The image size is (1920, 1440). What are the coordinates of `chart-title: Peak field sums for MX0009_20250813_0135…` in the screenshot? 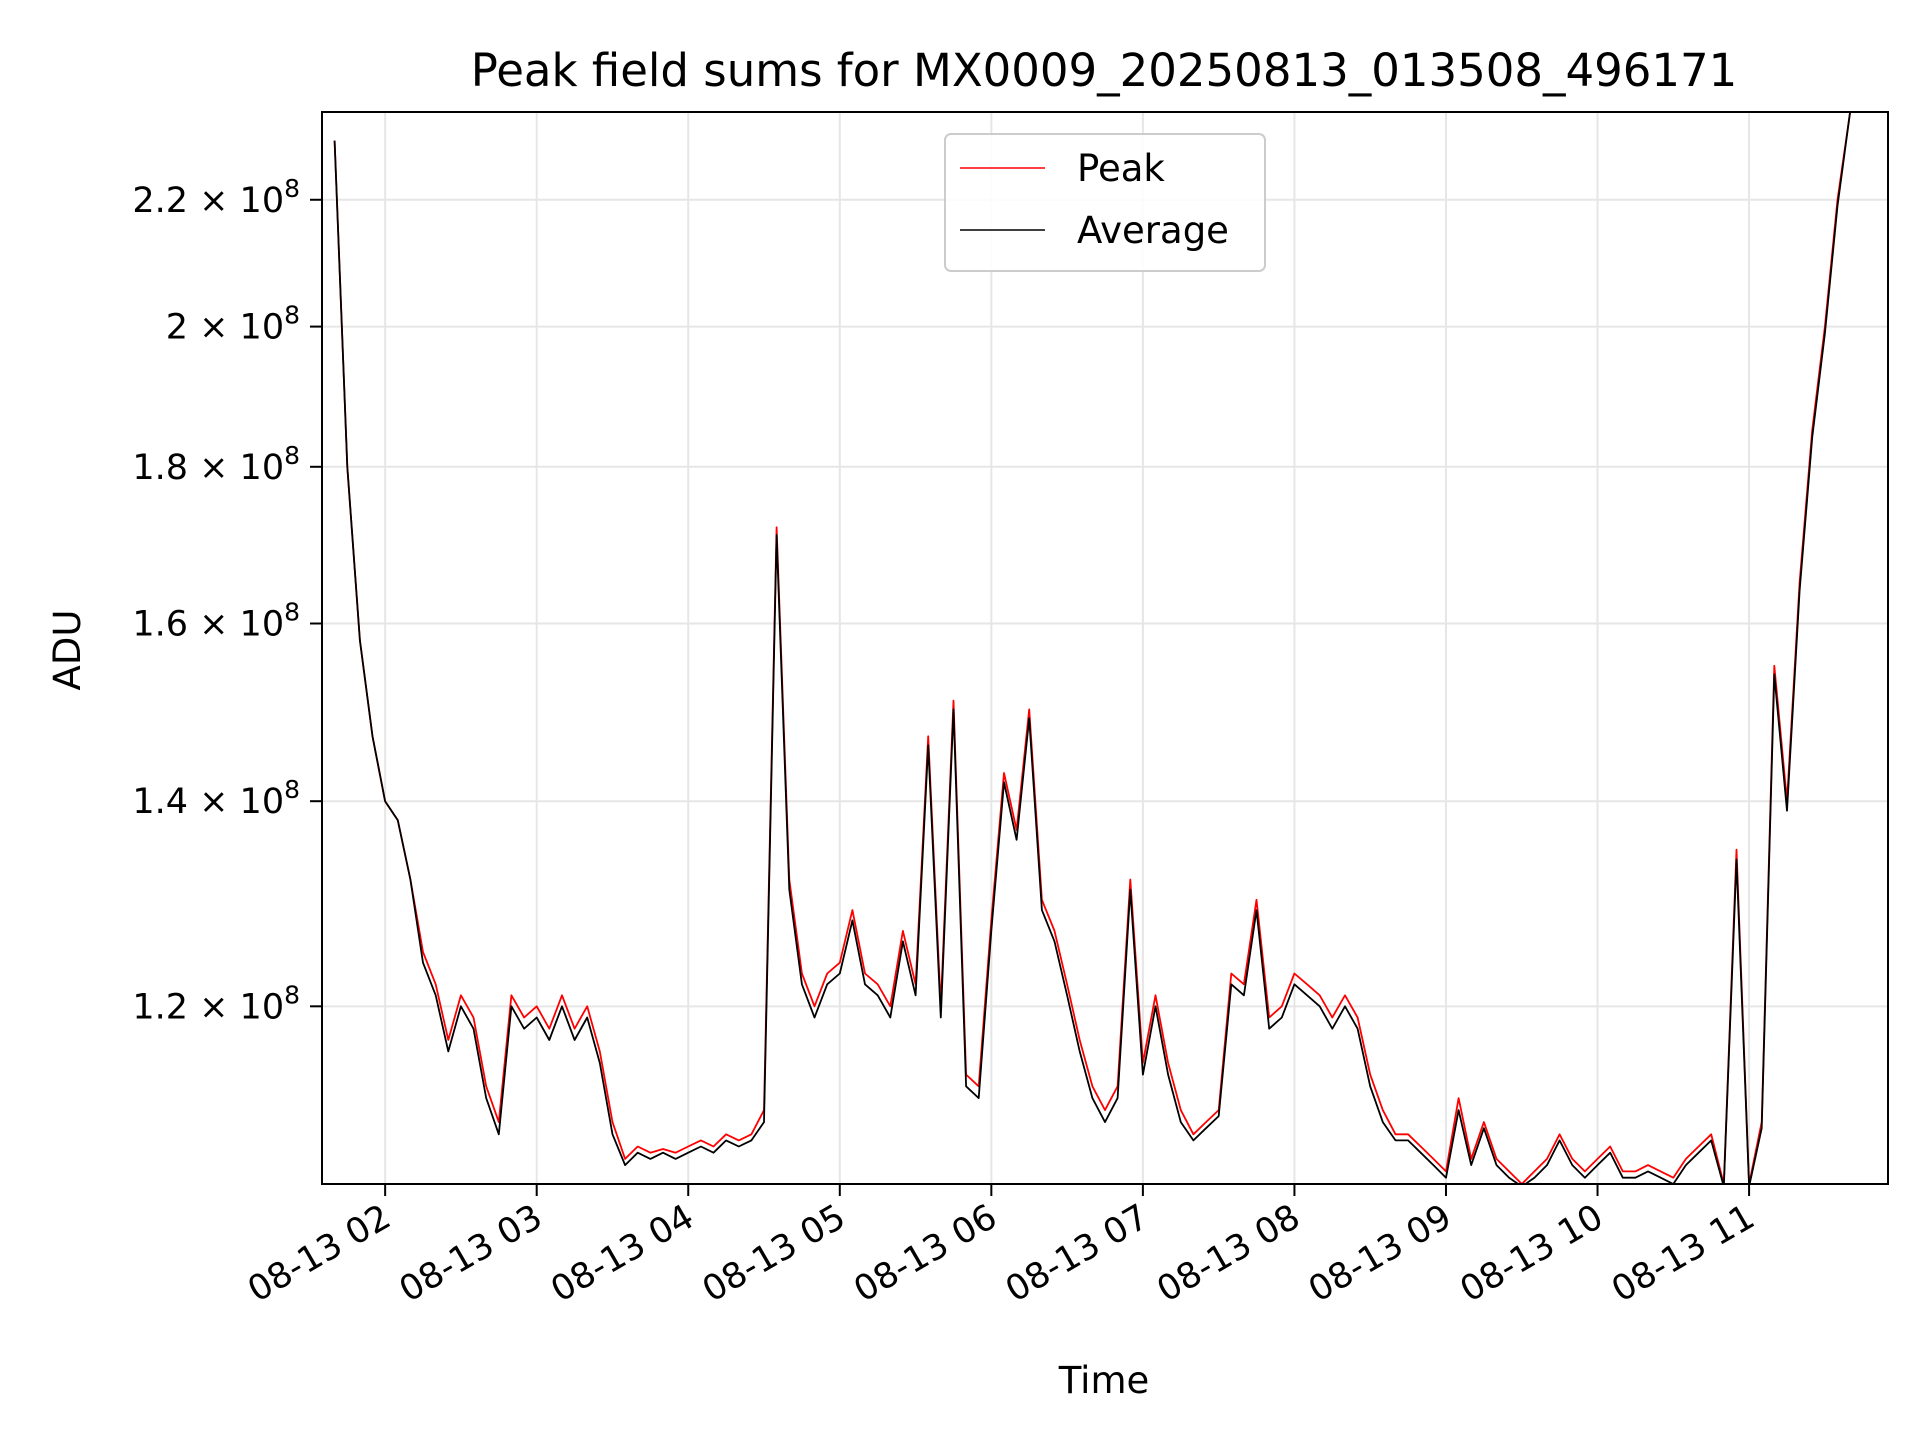 It's located at (1104, 70).